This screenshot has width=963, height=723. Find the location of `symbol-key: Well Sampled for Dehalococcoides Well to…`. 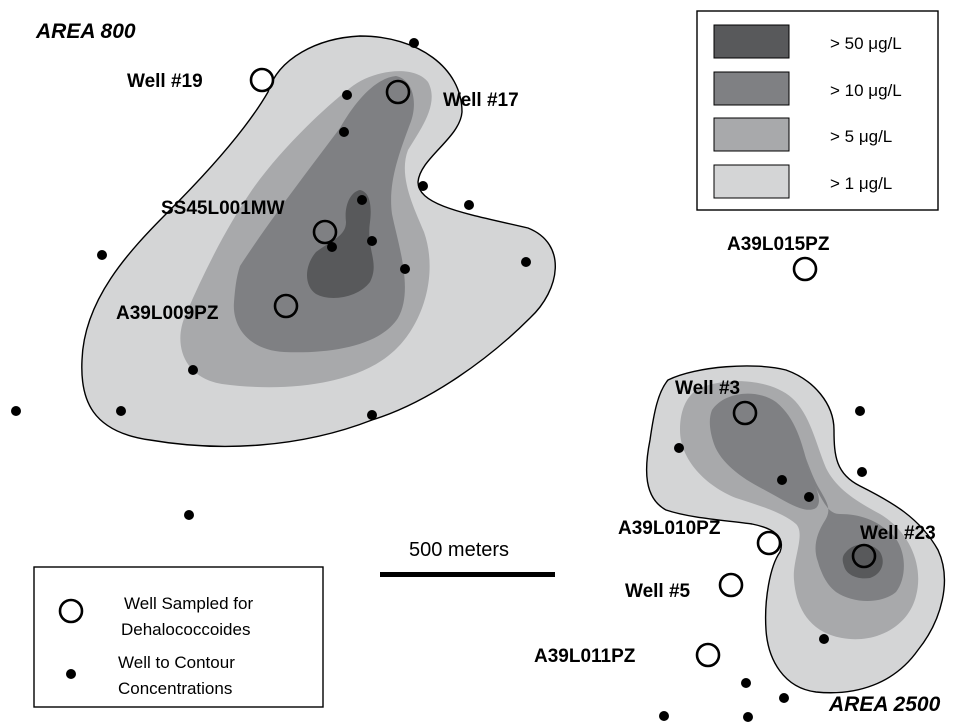

symbol-key: Well Sampled for Dehalococcoides Well to… is located at coordinates (178, 637).